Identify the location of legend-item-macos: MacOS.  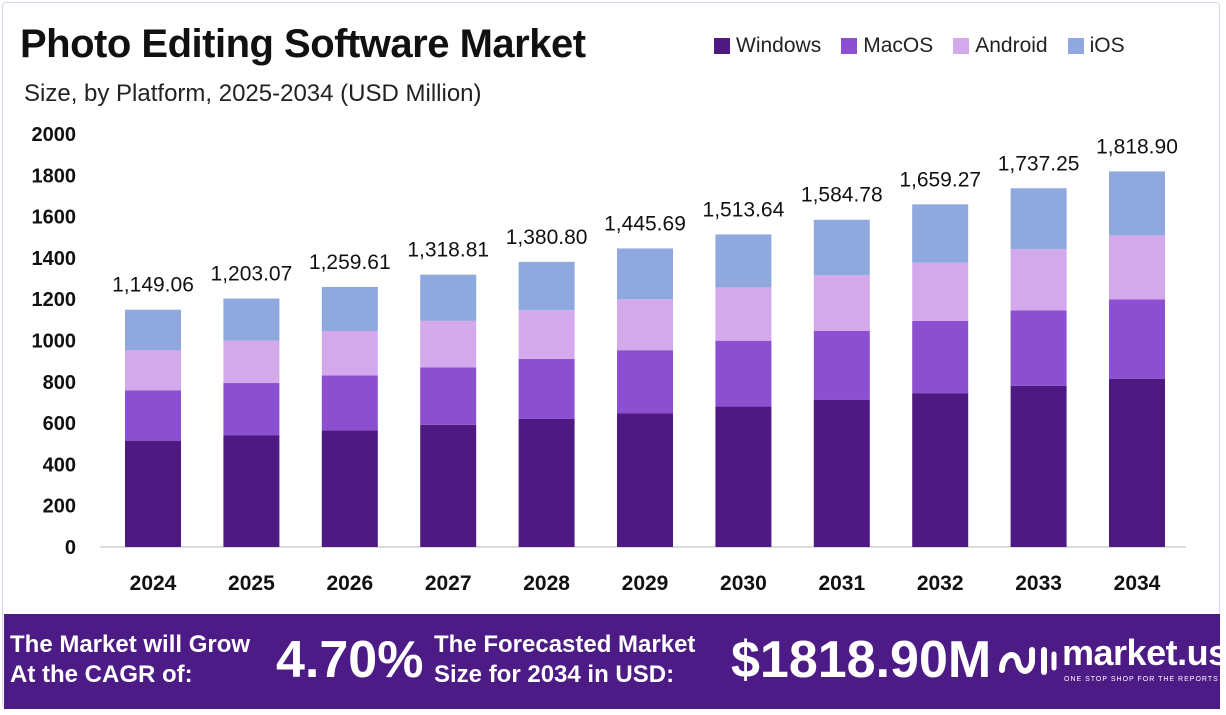
(887, 46).